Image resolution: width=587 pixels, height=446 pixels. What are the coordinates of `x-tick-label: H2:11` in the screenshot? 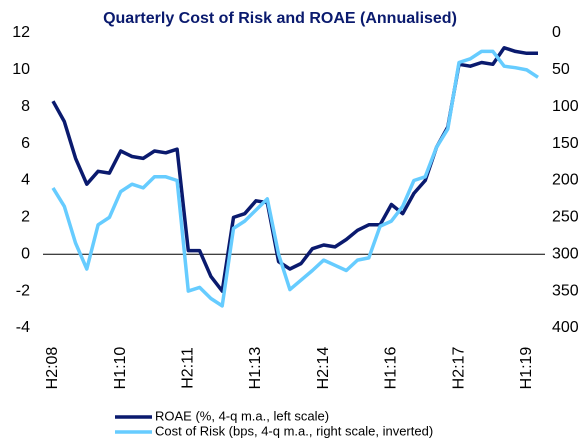 It's located at (188, 368).